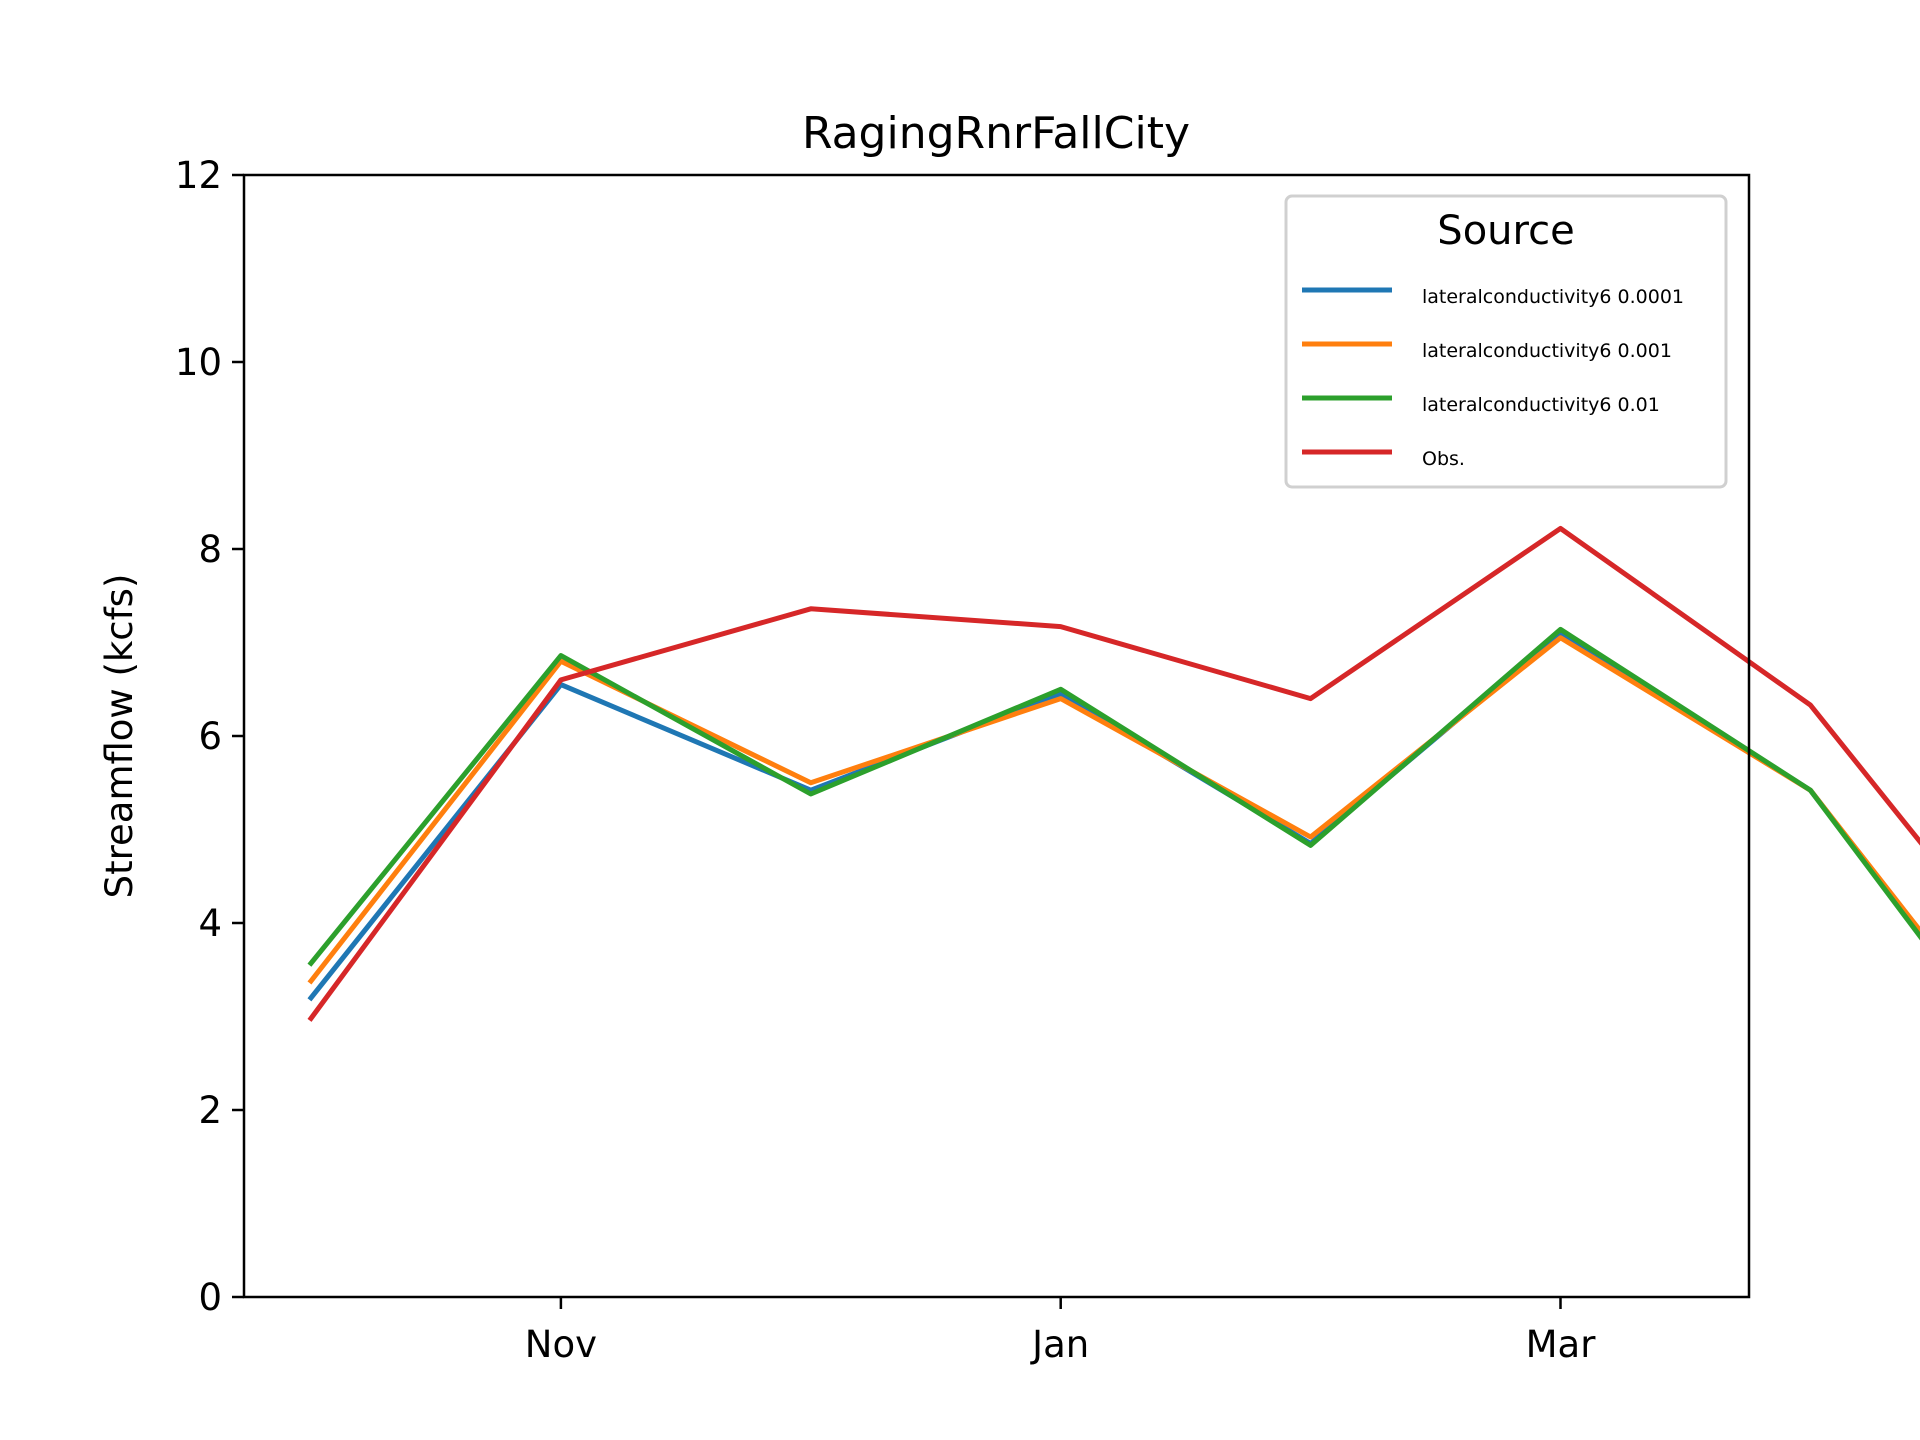 The height and width of the screenshot is (1440, 1920). What do you see at coordinates (561, 1344) in the screenshot?
I see `x-tick-label: Nov` at bounding box center [561, 1344].